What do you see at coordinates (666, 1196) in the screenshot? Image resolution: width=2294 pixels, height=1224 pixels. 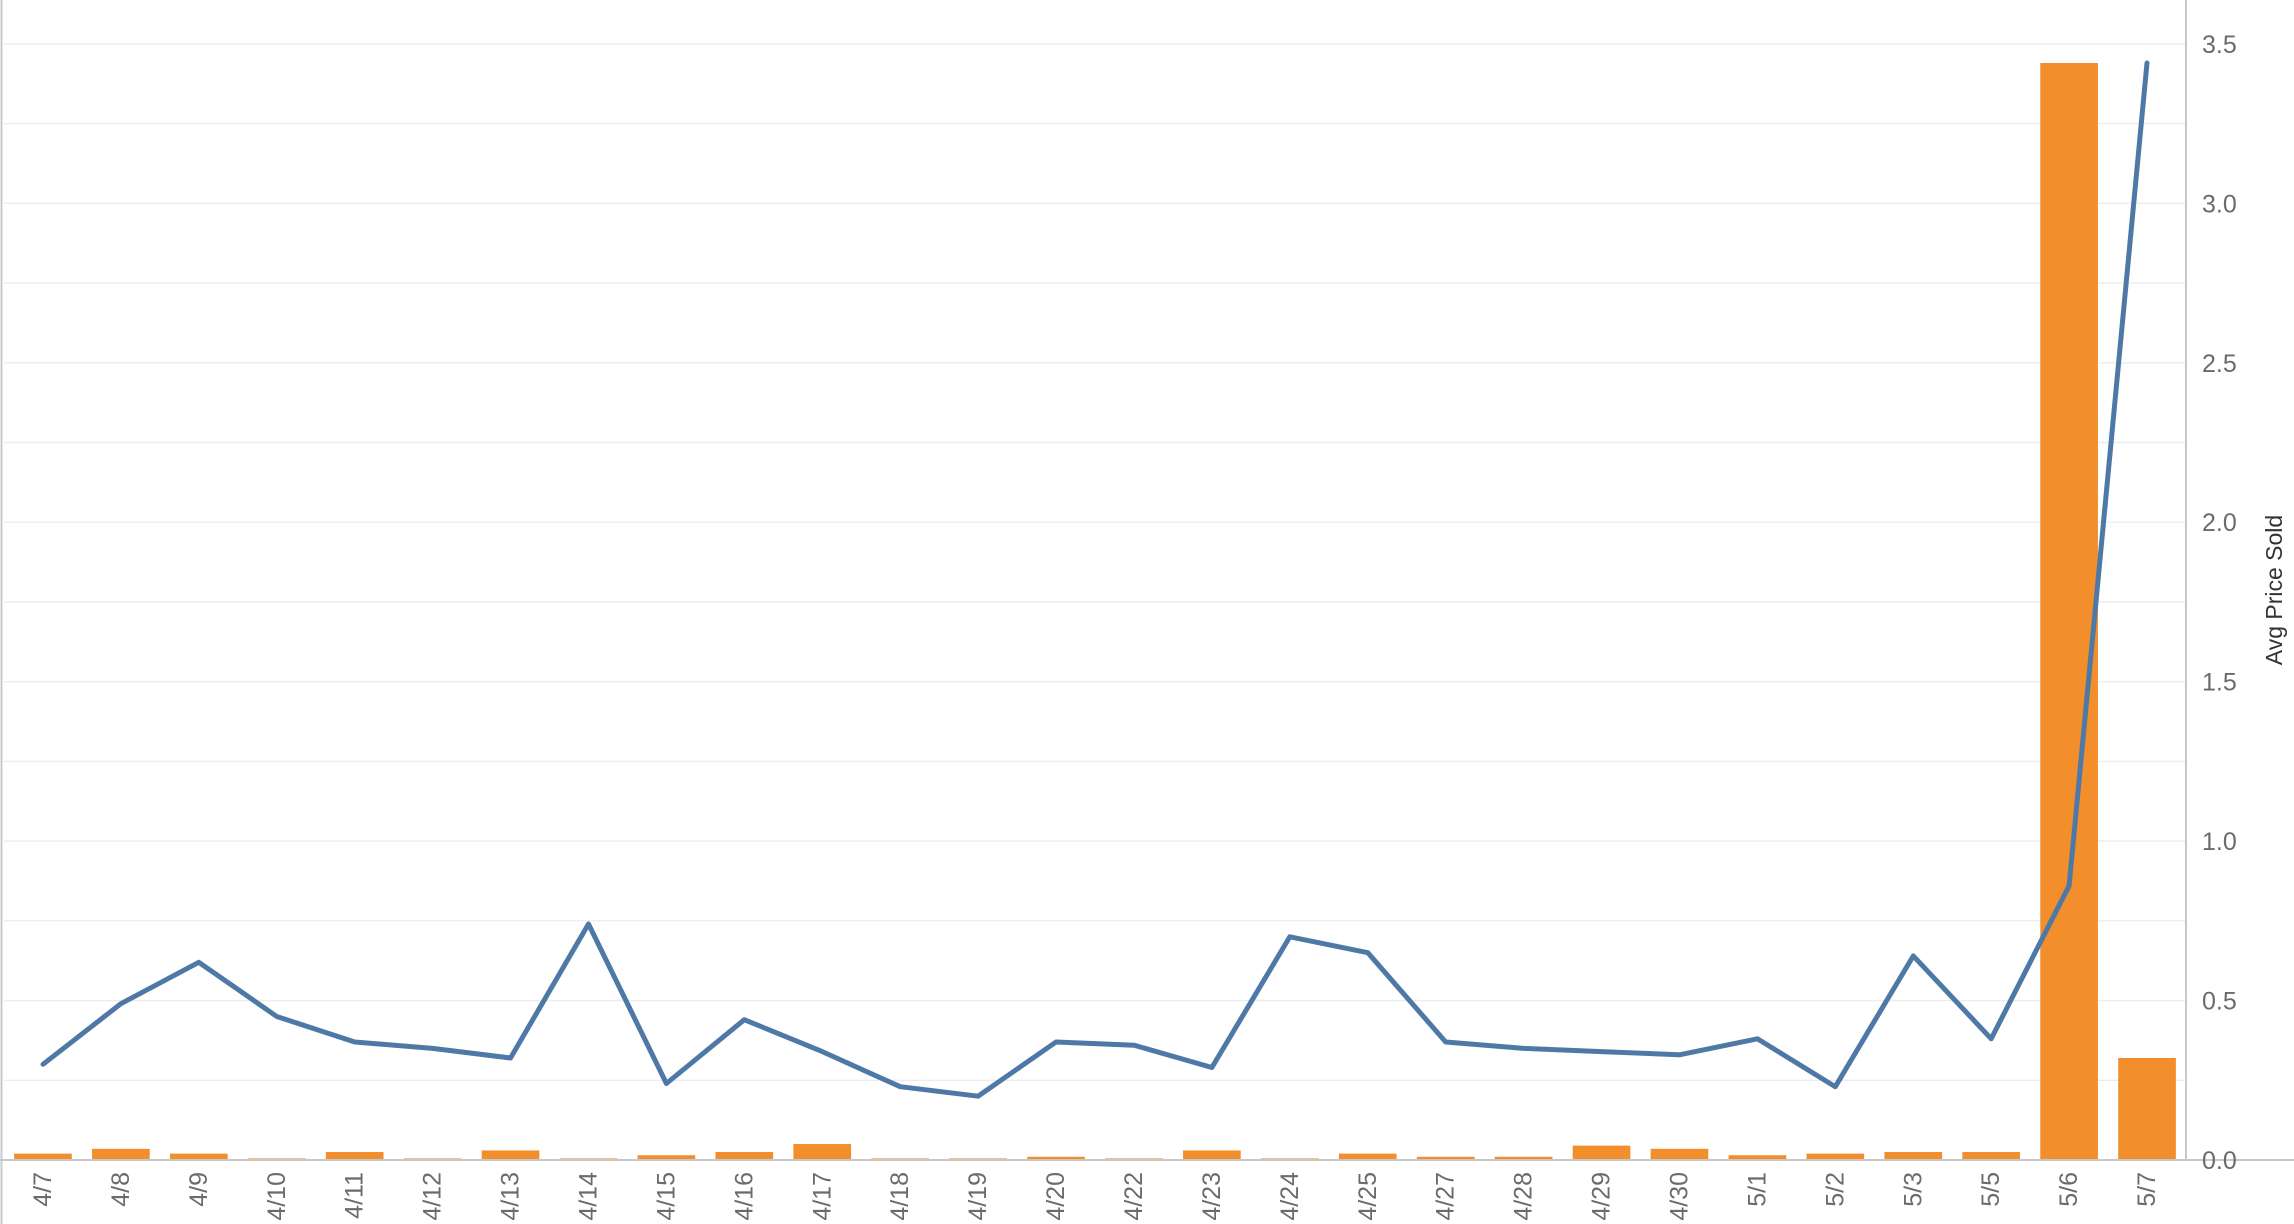 I see `x-tick-label: 4/15` at bounding box center [666, 1196].